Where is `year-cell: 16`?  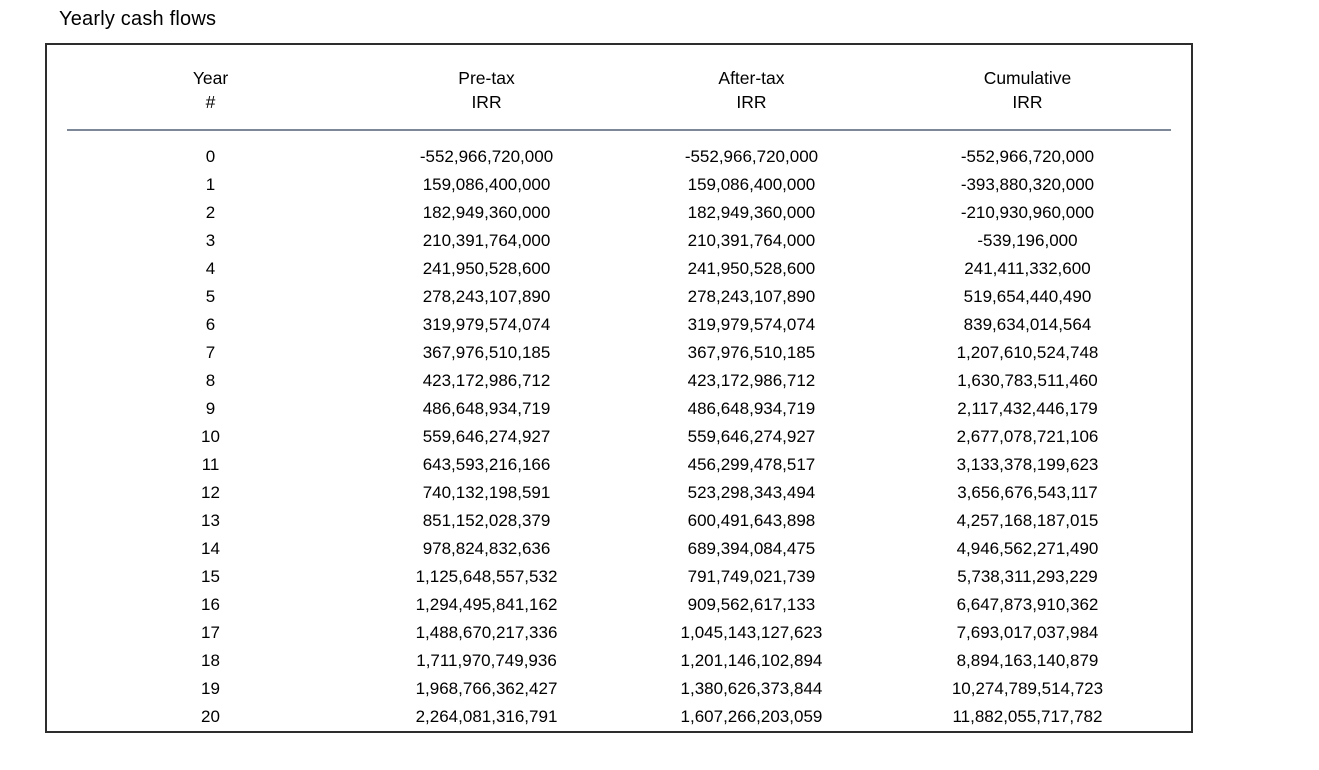
year-cell: 16 is located at coordinates (210, 604).